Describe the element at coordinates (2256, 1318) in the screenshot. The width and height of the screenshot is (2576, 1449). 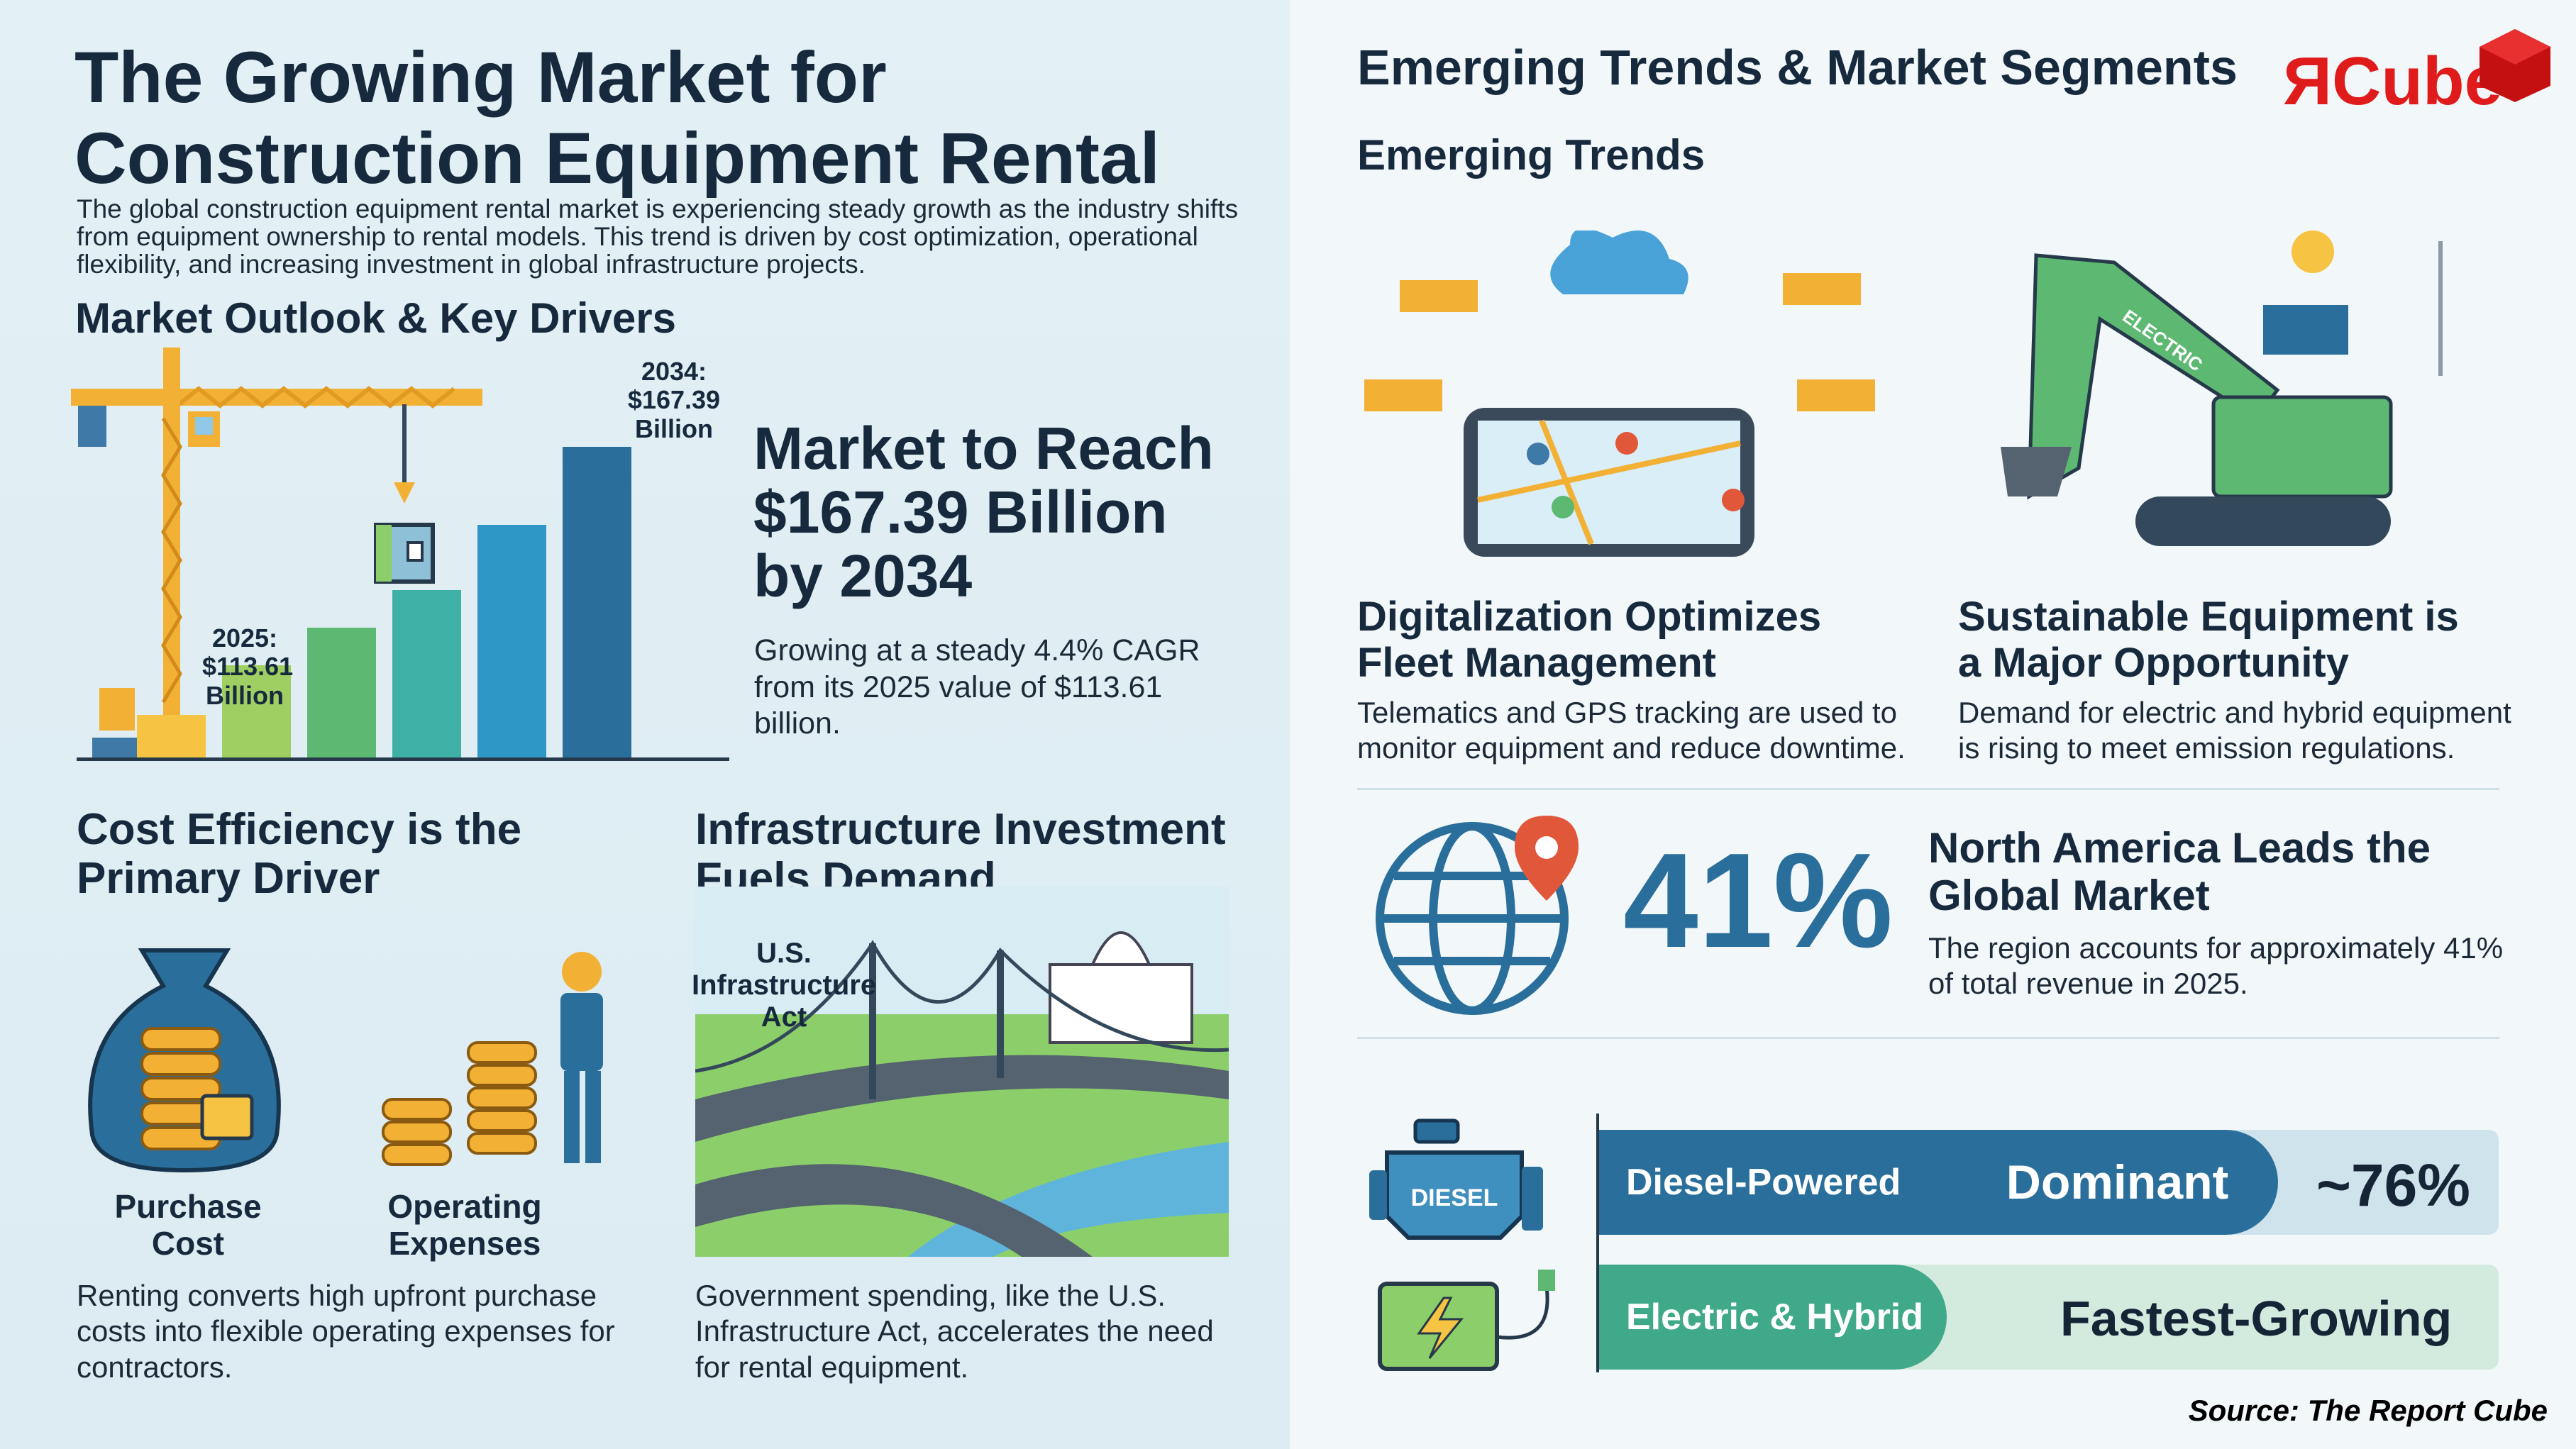
I see `segment-status: Fastest-Growing` at that location.